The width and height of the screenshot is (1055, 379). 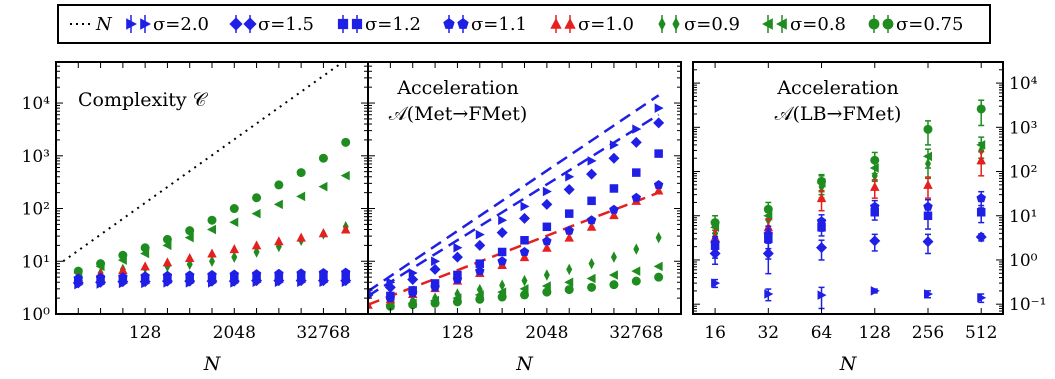 I want to click on legend-label: σ=0.9, so click(x=712, y=24).